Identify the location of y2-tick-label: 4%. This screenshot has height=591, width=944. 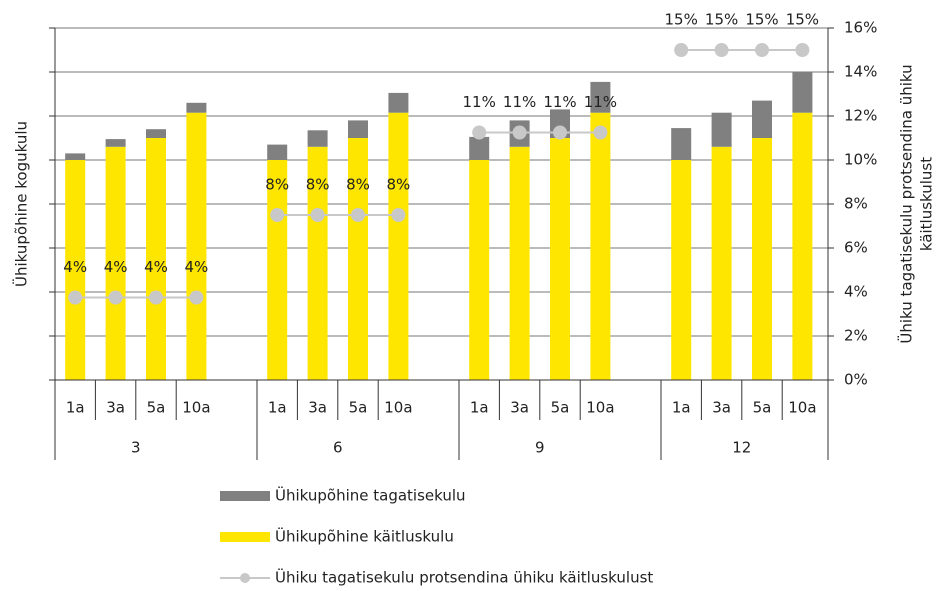
(856, 292).